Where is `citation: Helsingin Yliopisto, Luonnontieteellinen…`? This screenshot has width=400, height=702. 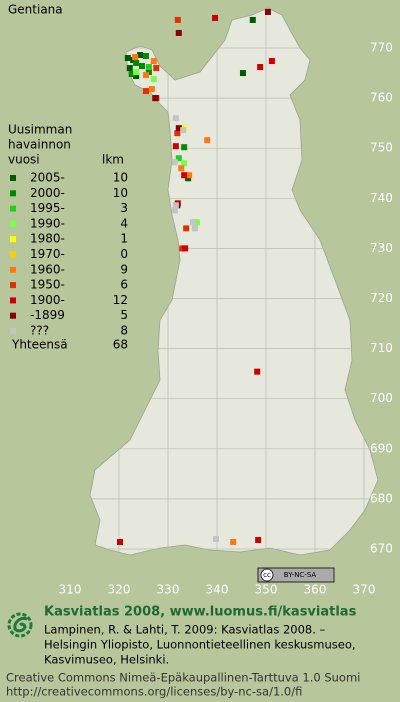
citation: Helsingin Yliopisto, Luonnontieteellinen… is located at coordinates (200, 645).